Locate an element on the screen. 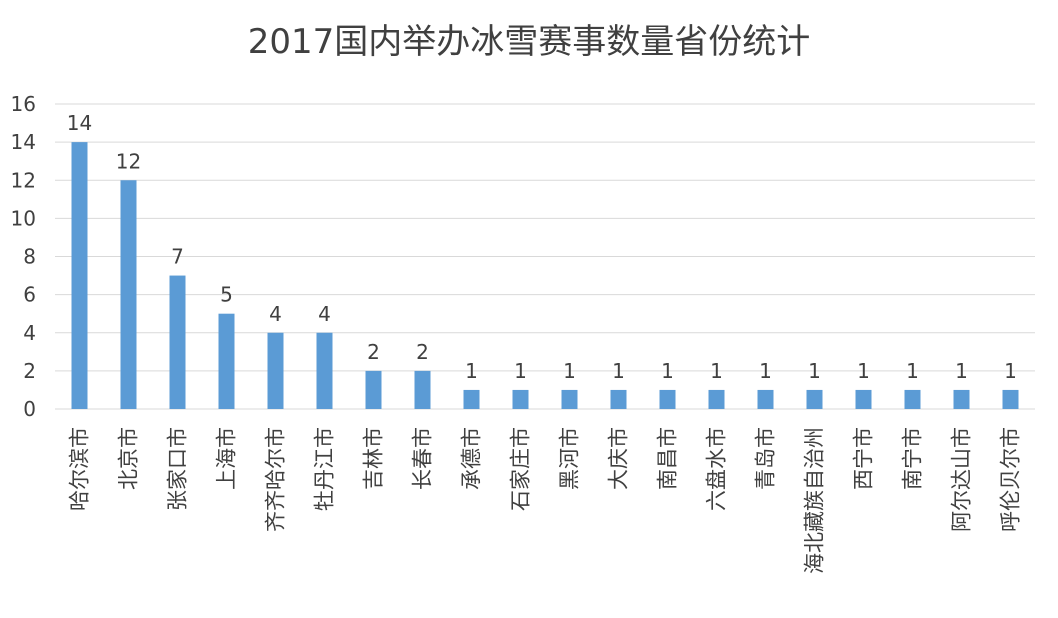  y-tick-label: 6 is located at coordinates (29, 295).